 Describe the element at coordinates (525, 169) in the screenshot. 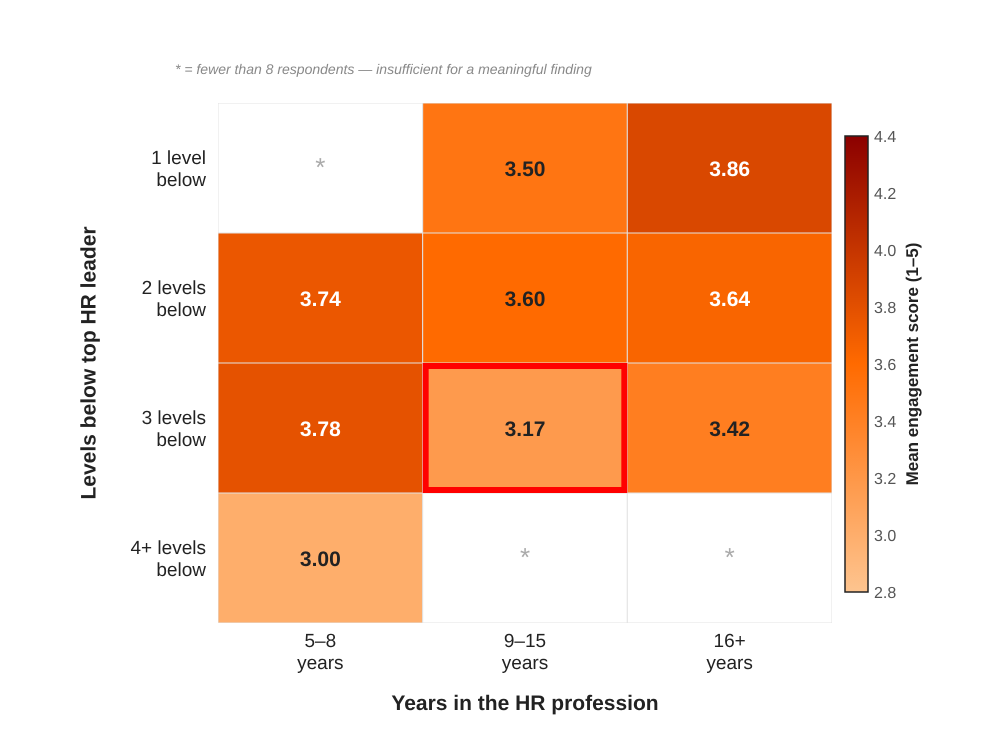

I see `data-label: 3.50` at that location.